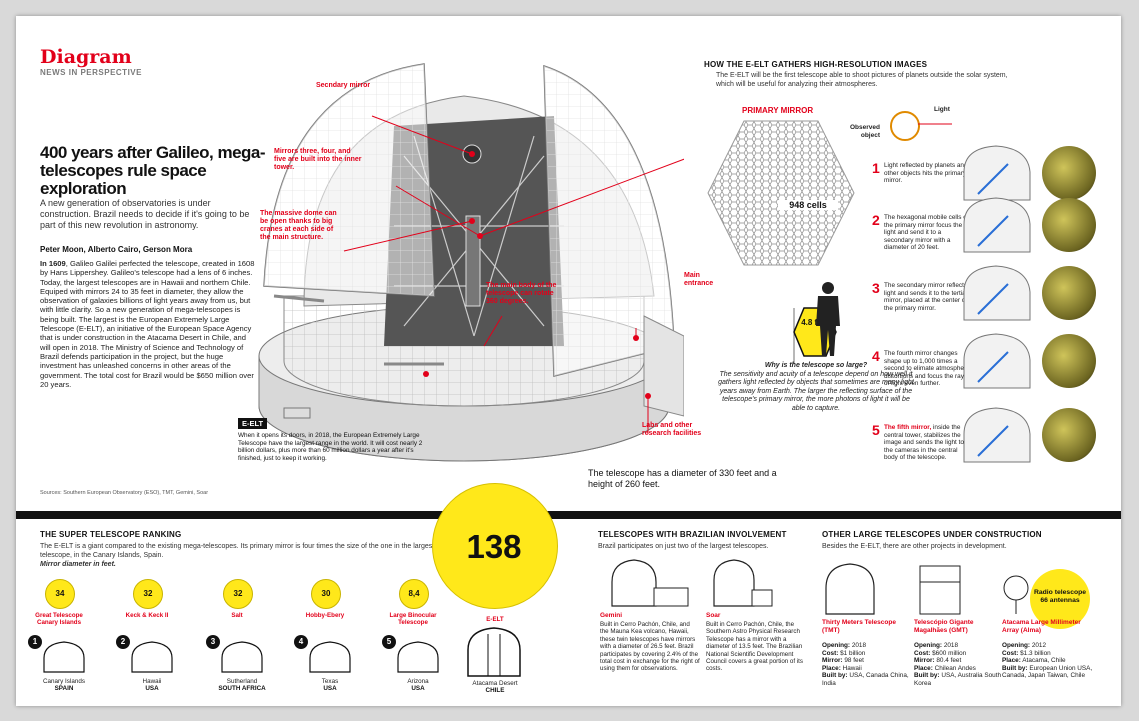 This screenshot has height=721, width=1139. I want to click on rank-place: Hawaii, so click(152, 681).